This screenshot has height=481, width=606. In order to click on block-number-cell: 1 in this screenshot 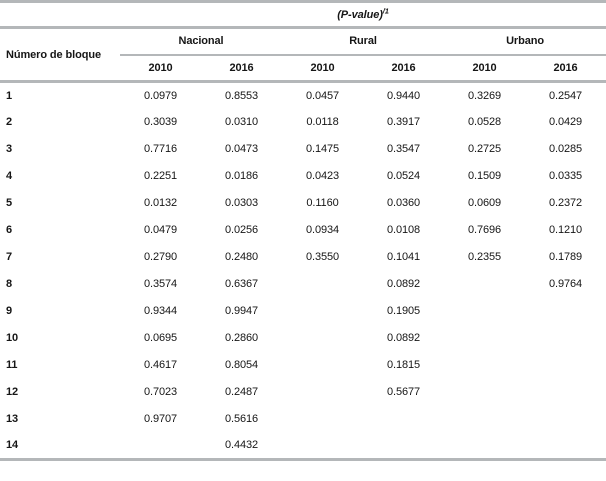, I will do `click(9, 95)`.